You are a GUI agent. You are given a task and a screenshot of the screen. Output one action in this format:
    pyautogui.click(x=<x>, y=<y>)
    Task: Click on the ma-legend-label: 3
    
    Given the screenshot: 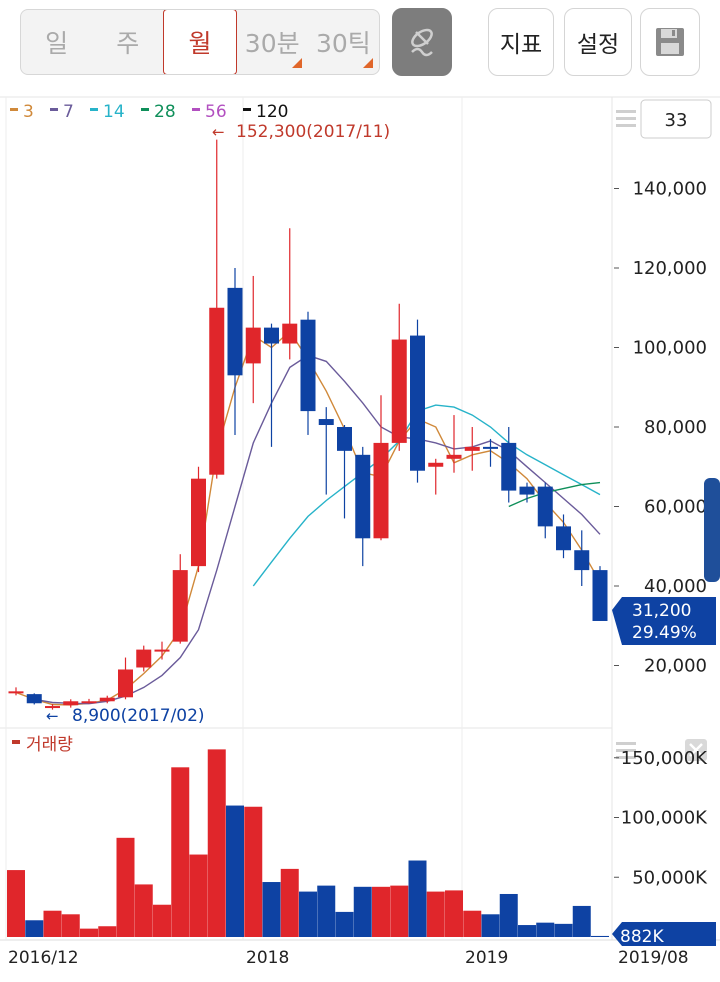 What is the action you would take?
    pyautogui.click(x=28, y=112)
    